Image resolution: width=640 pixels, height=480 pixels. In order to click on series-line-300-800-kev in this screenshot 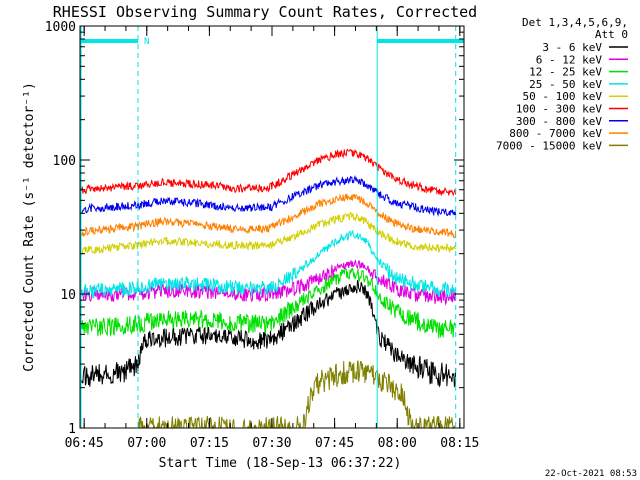, I will do `click(269, 195)`.